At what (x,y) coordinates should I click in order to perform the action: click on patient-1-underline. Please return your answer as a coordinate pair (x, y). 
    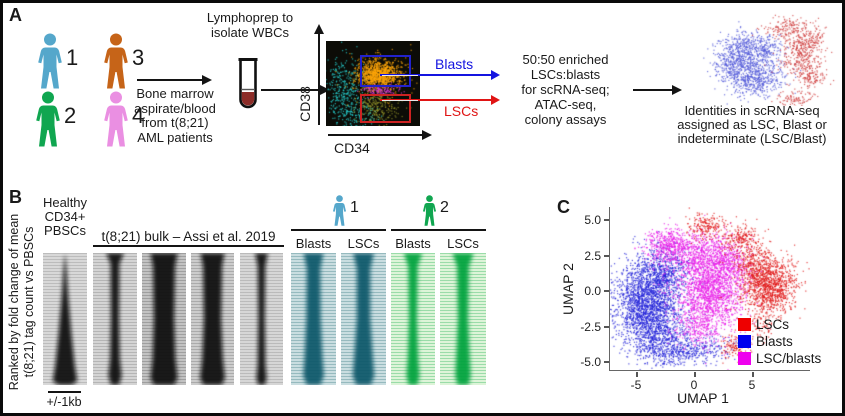
    Looking at the image, I should click on (338, 230).